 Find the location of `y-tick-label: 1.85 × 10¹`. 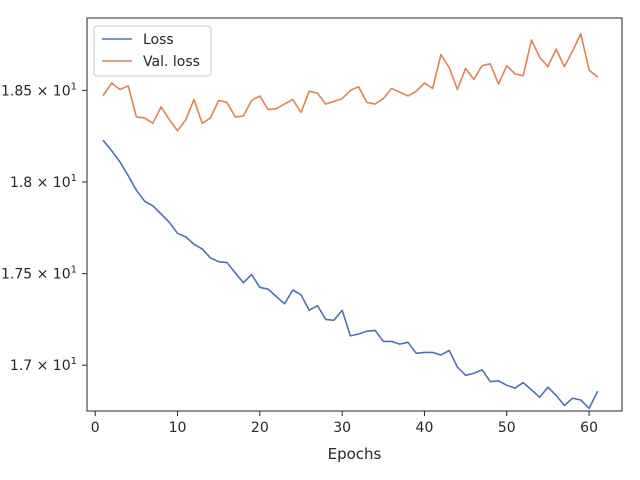

y-tick-label: 1.85 × 10¹ is located at coordinates (39, 90).